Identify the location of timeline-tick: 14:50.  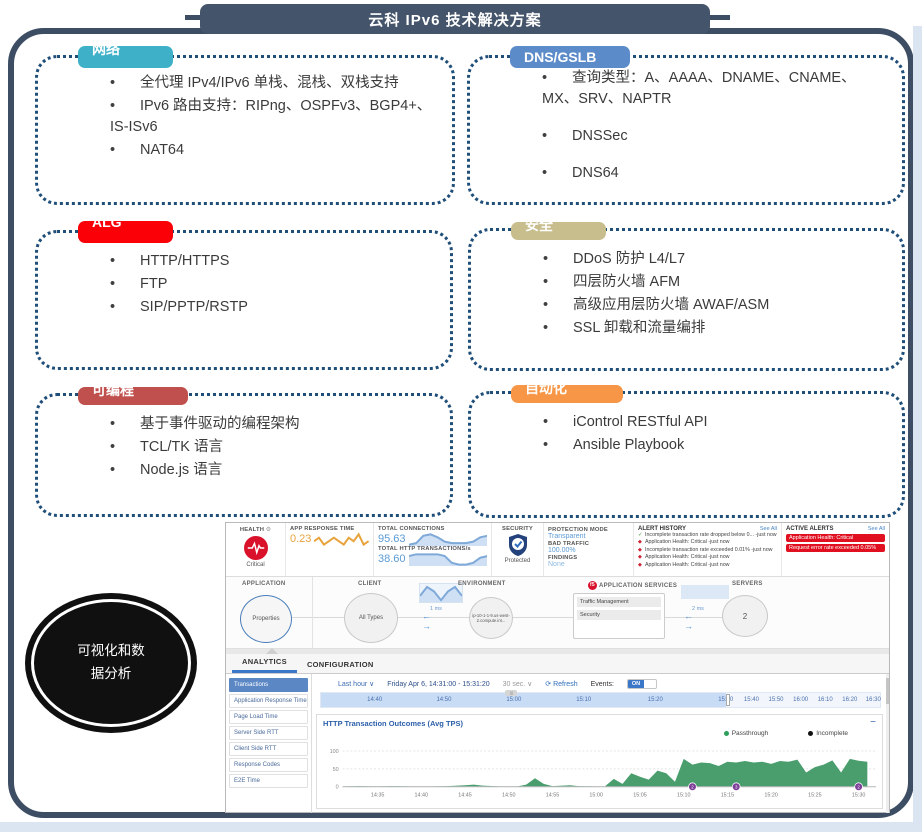
(444, 700).